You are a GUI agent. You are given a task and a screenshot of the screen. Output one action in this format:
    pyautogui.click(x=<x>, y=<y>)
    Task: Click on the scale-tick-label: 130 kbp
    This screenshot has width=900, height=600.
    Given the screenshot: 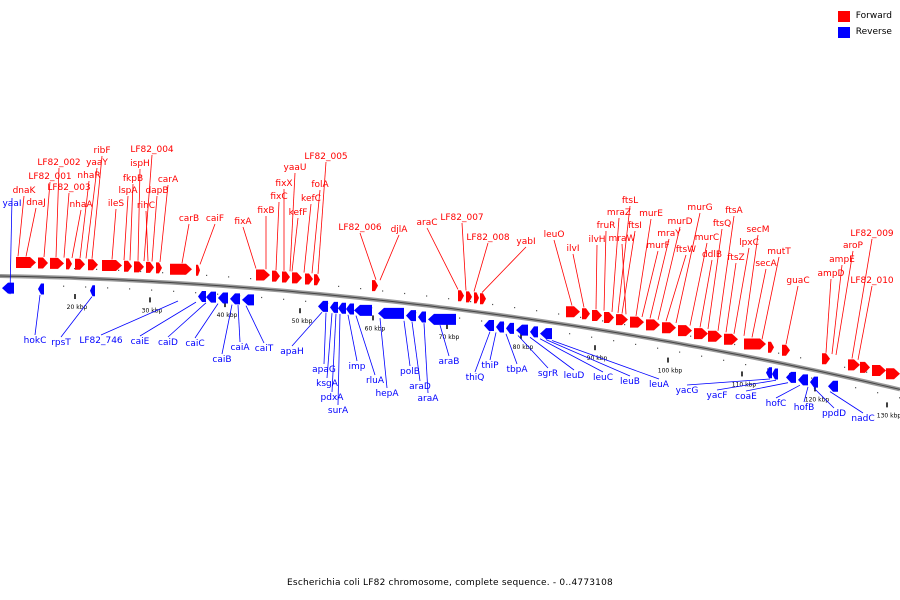 What is the action you would take?
    pyautogui.click(x=888, y=415)
    